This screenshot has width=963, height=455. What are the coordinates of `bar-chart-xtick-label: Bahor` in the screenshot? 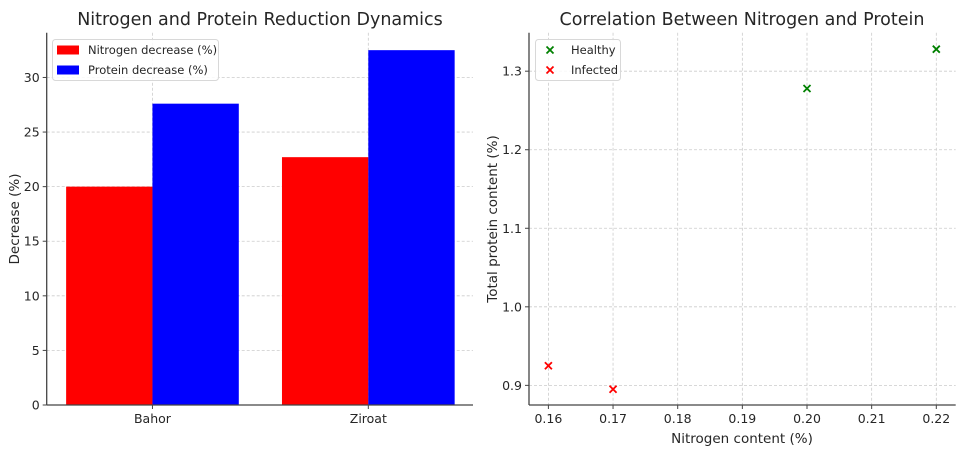 It's located at (153, 418).